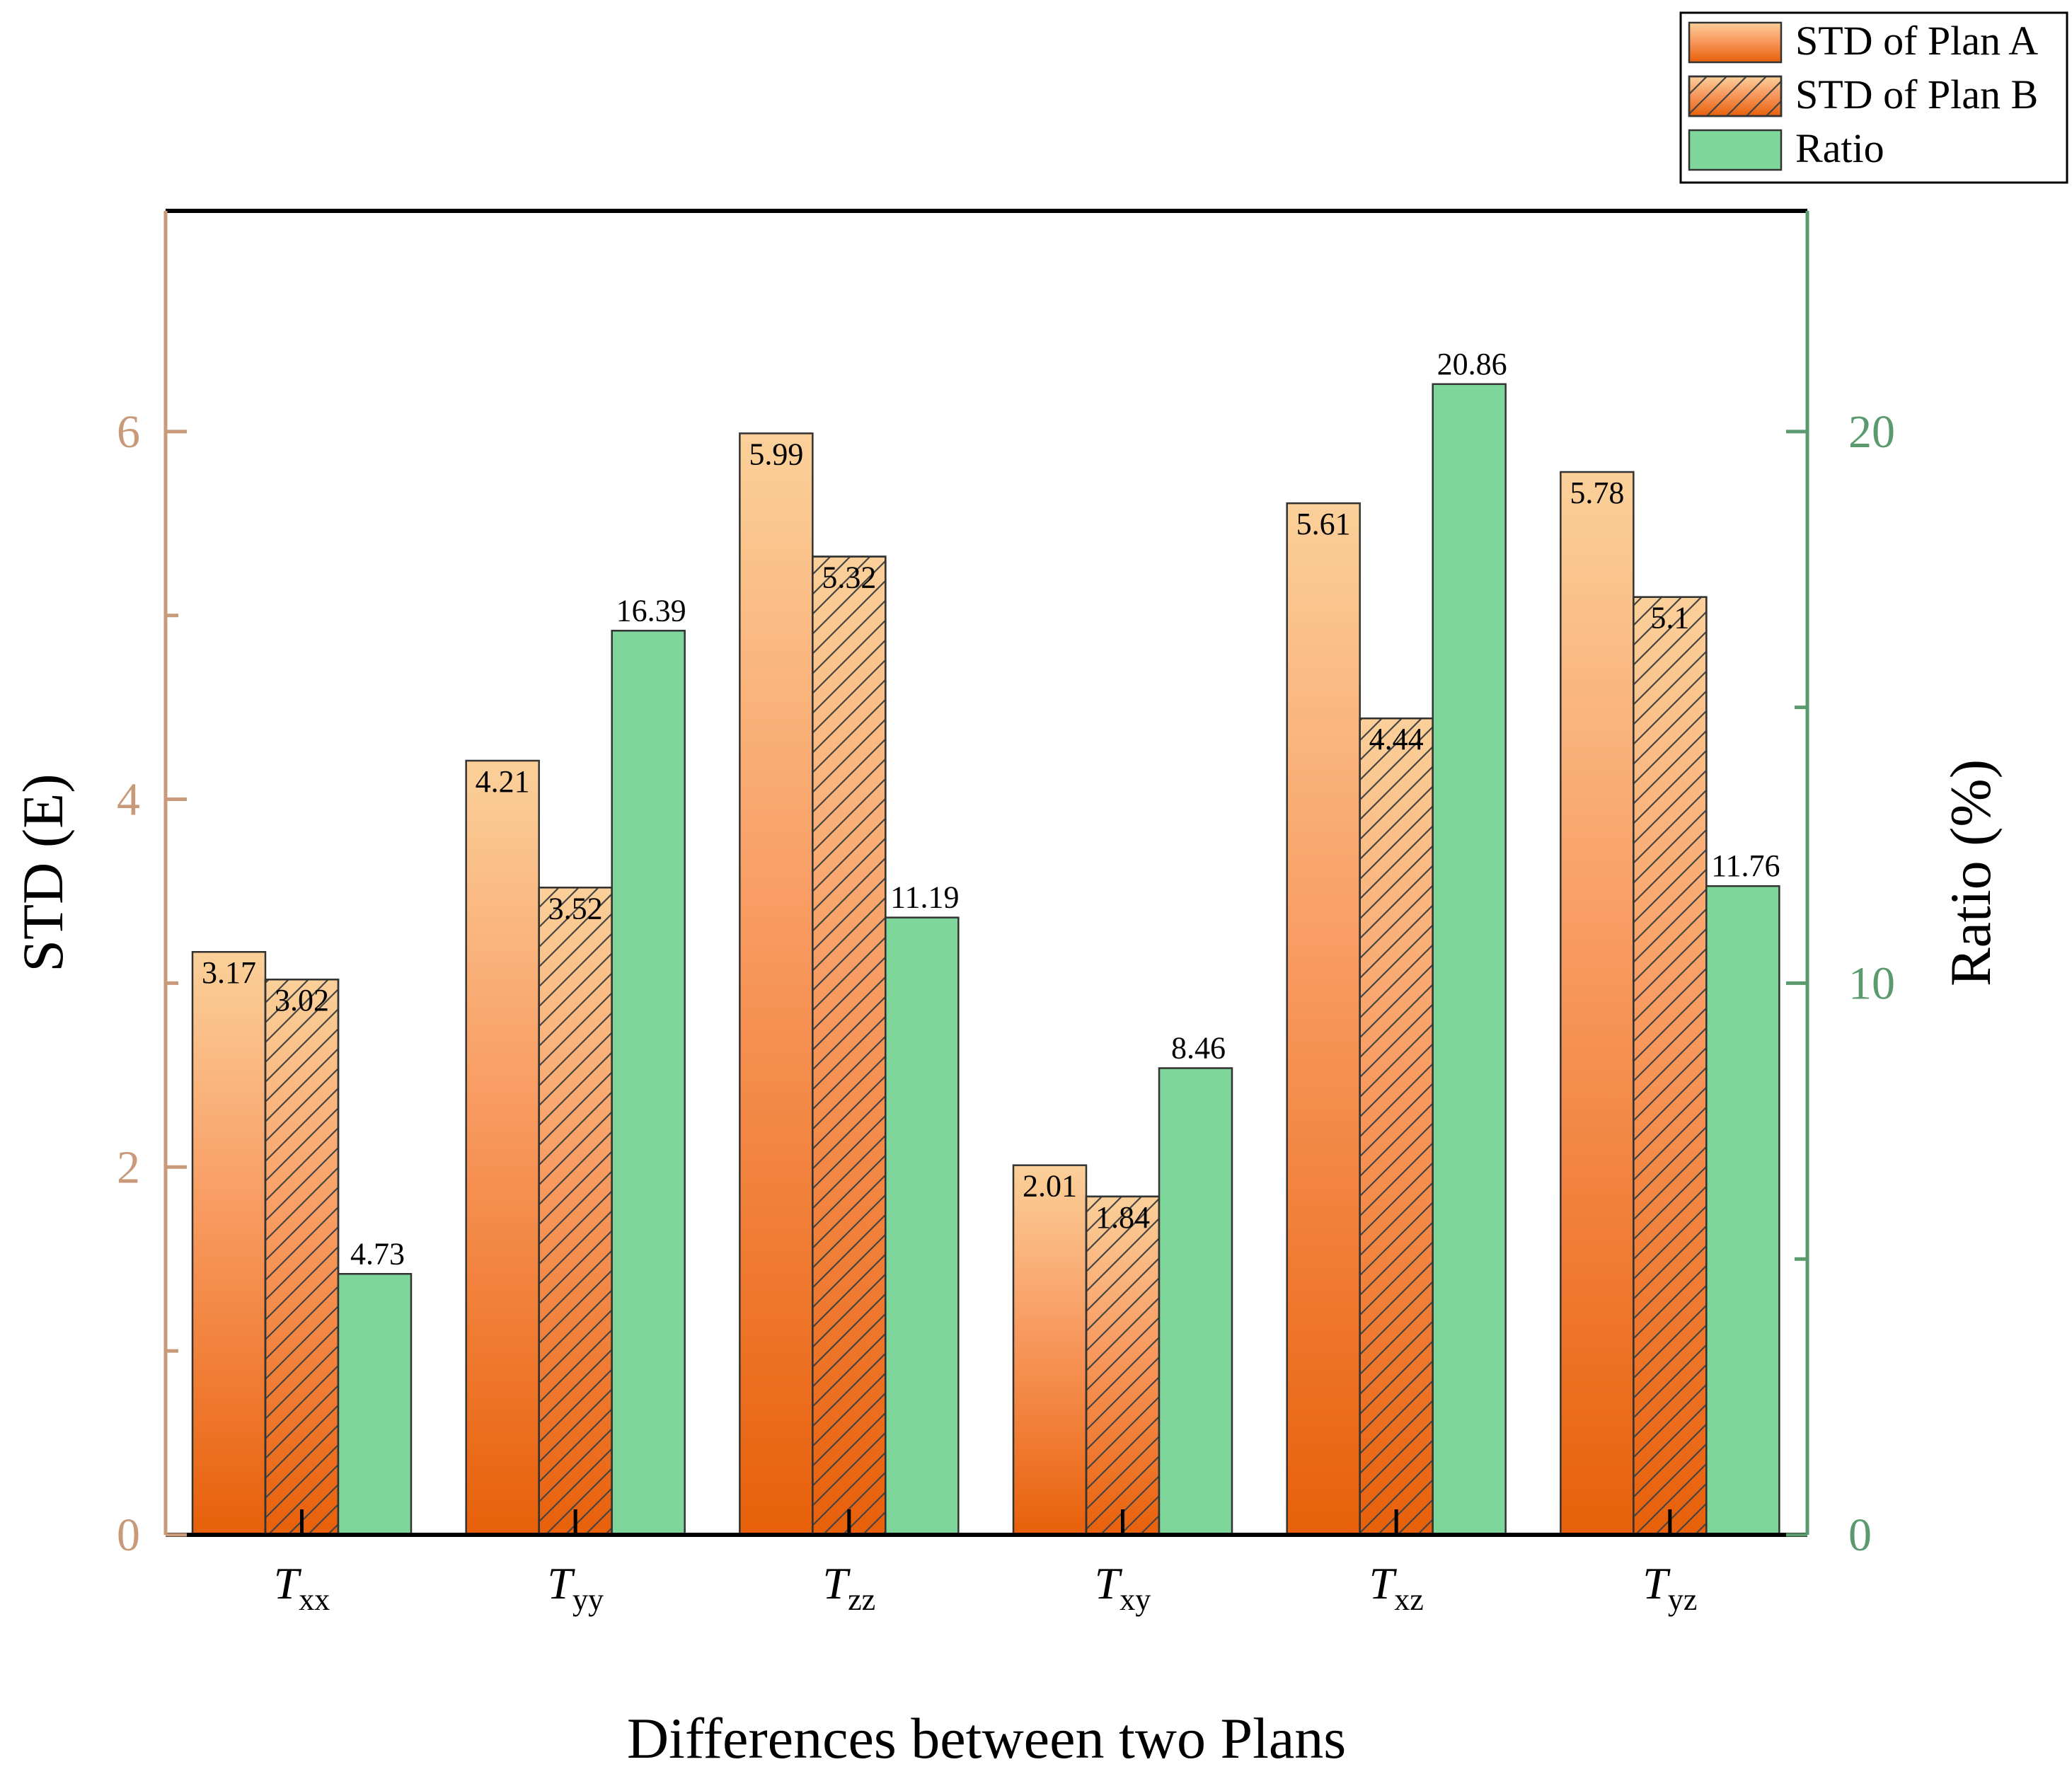 The image size is (2072, 1774). What do you see at coordinates (503, 1147) in the screenshot?
I see `bar-std-of-plan-a-tyy` at bounding box center [503, 1147].